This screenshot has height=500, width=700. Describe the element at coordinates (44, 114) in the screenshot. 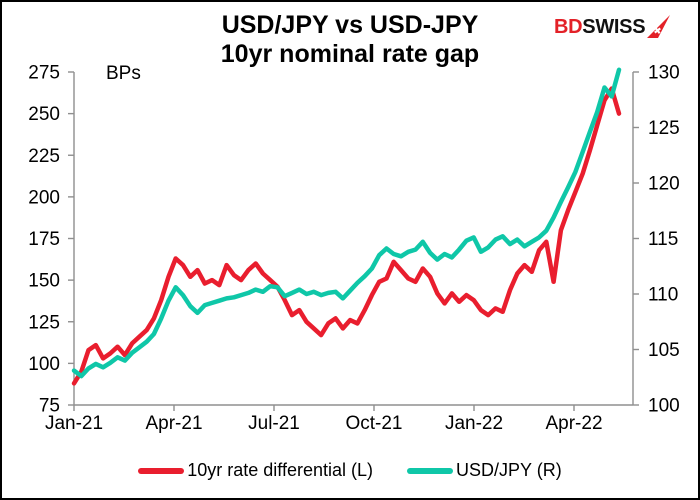

I see `left-axis-tick-label: 250` at that location.